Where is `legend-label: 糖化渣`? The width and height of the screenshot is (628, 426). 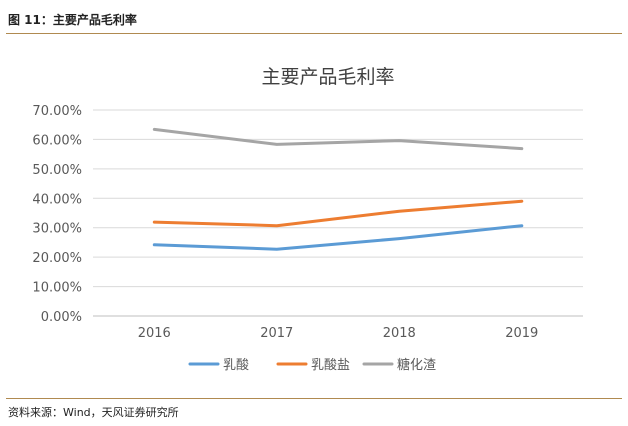
legend-label: 糖化渣 is located at coordinates (416, 365).